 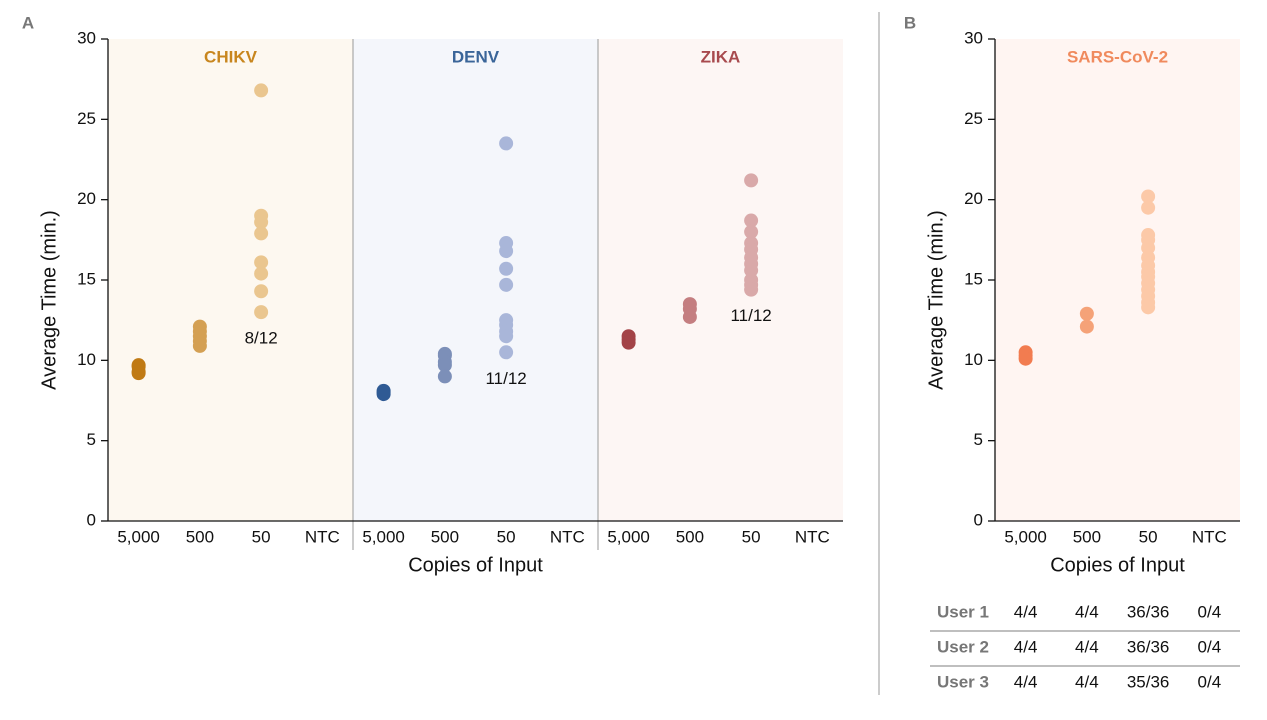 I want to click on panel-letter: A, so click(x=28, y=22).